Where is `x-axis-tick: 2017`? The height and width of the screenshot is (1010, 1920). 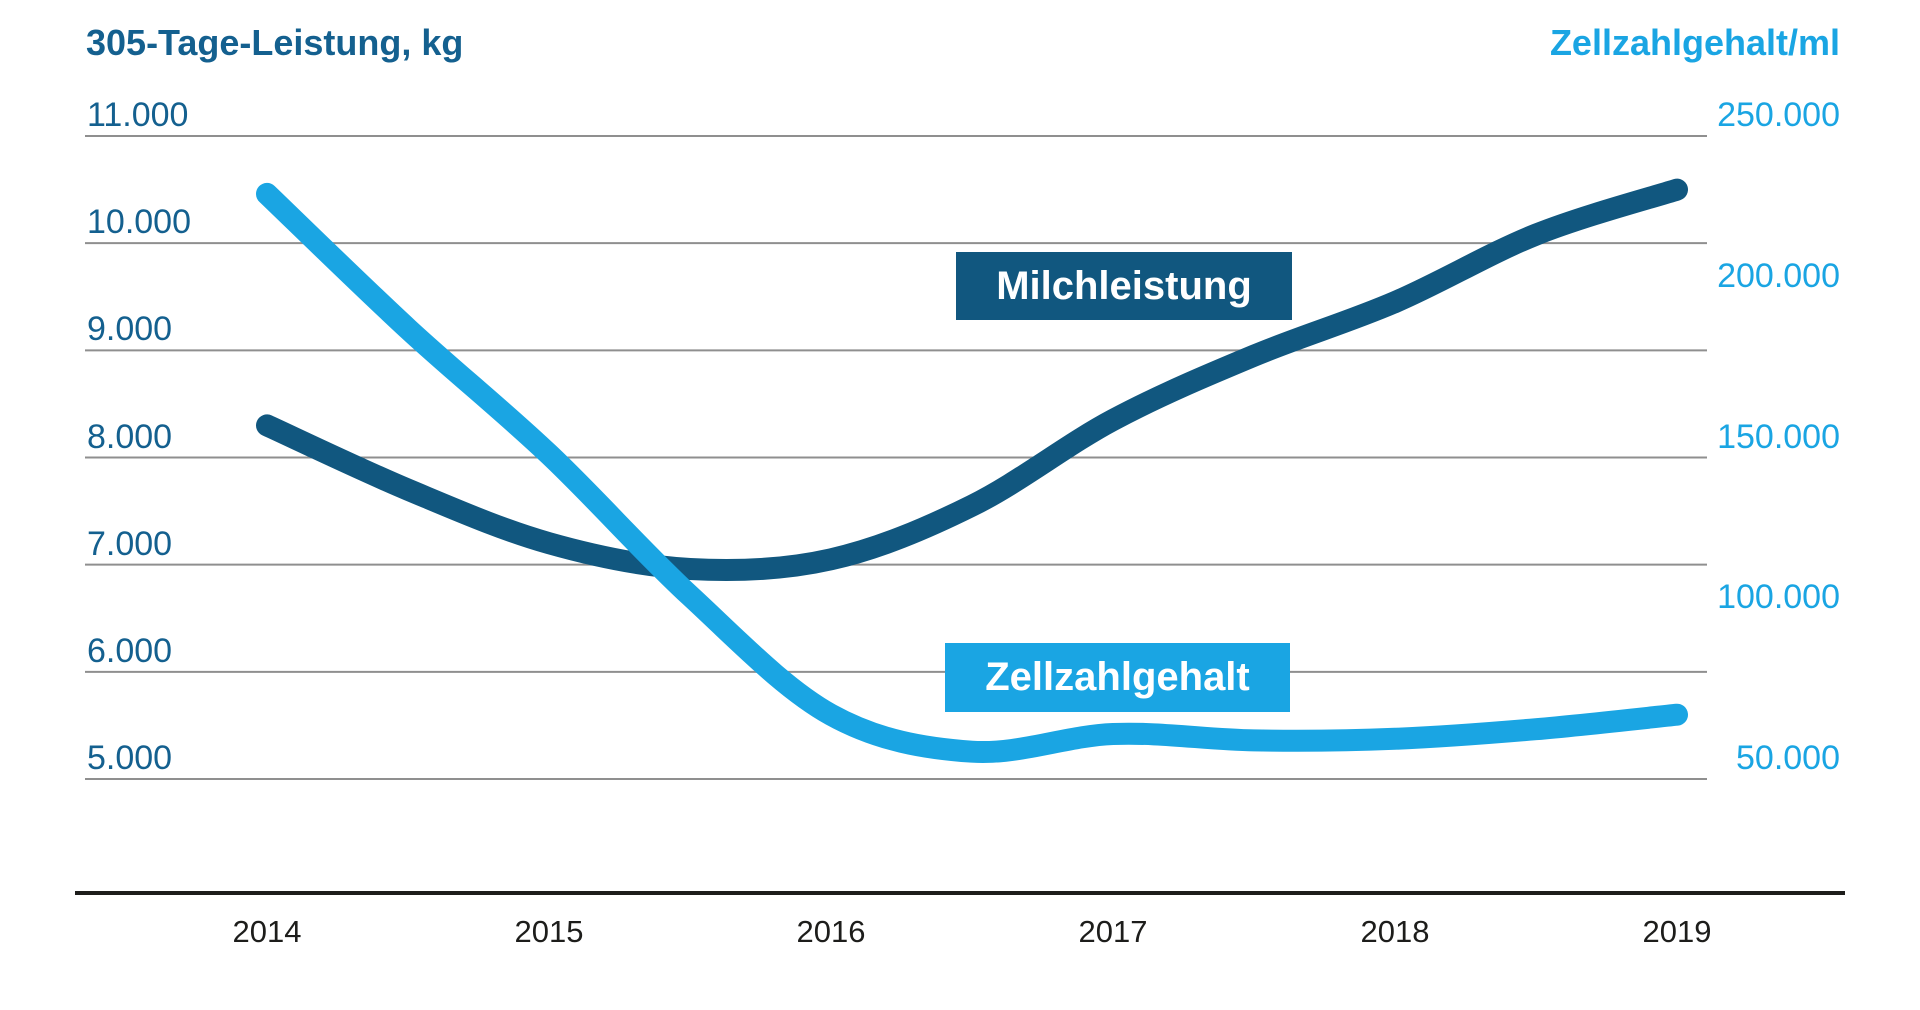 x-axis-tick: 2017 is located at coordinates (1113, 931).